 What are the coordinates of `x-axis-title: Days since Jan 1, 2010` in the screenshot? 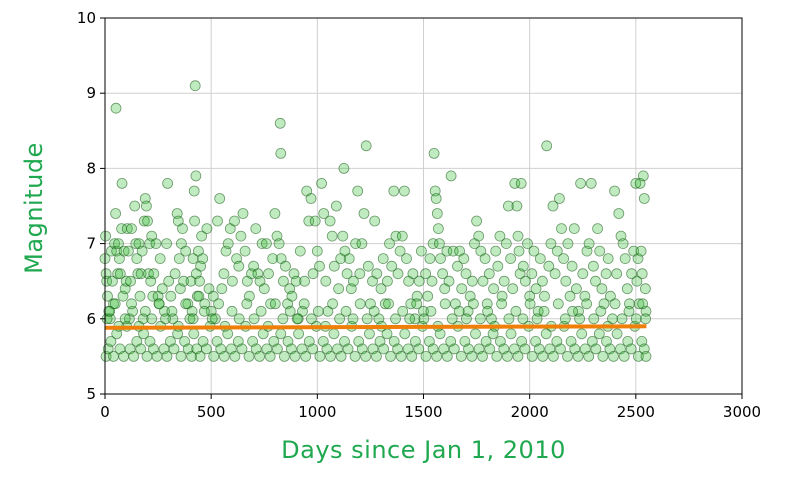 It's located at (423, 450).